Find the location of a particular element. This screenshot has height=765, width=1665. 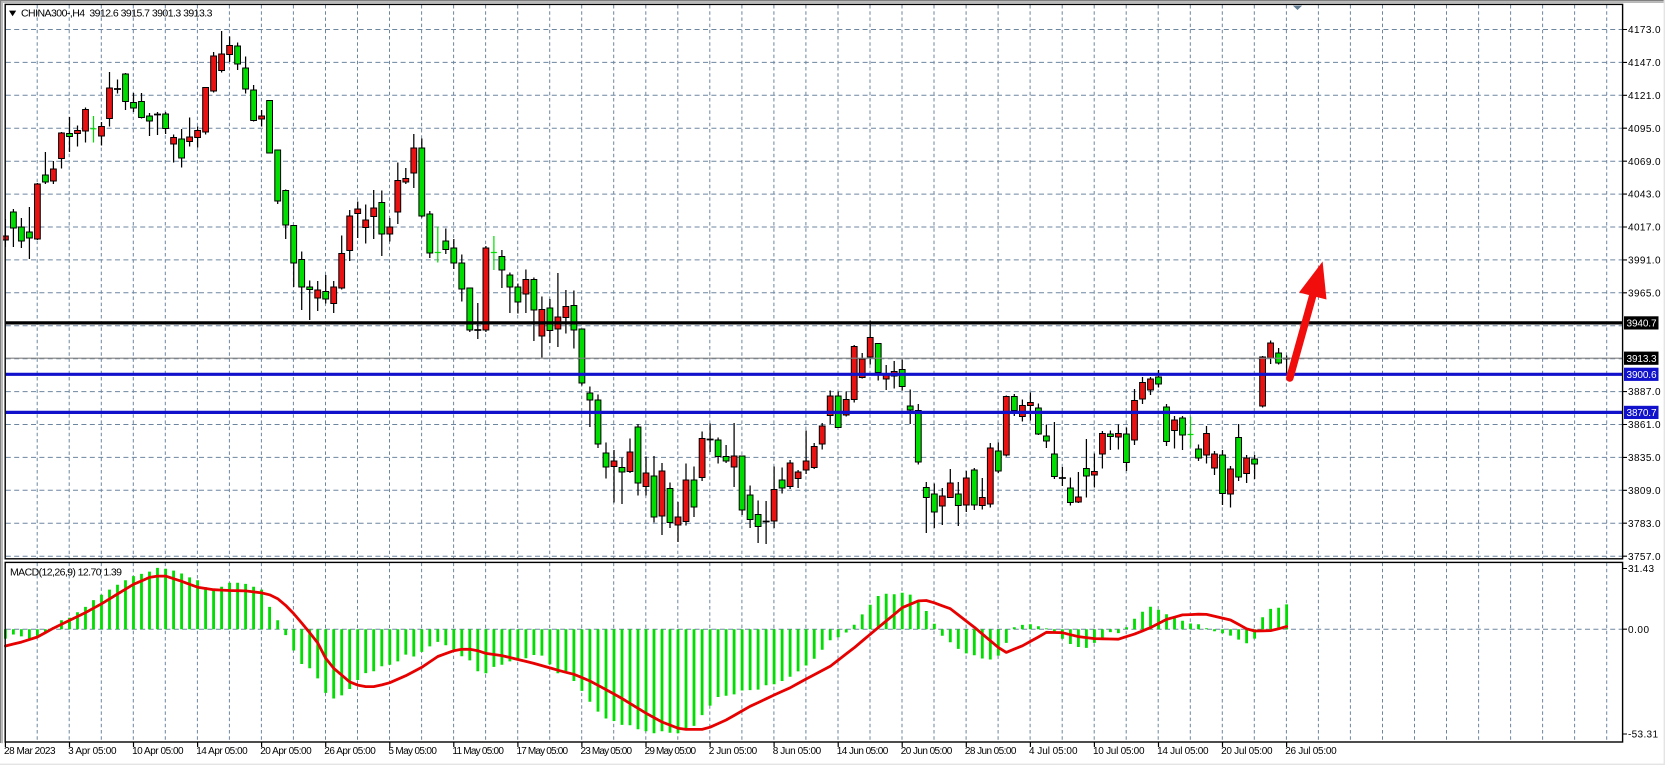

svg-text: 20 Jun 05:00 is located at coordinates (927, 751).